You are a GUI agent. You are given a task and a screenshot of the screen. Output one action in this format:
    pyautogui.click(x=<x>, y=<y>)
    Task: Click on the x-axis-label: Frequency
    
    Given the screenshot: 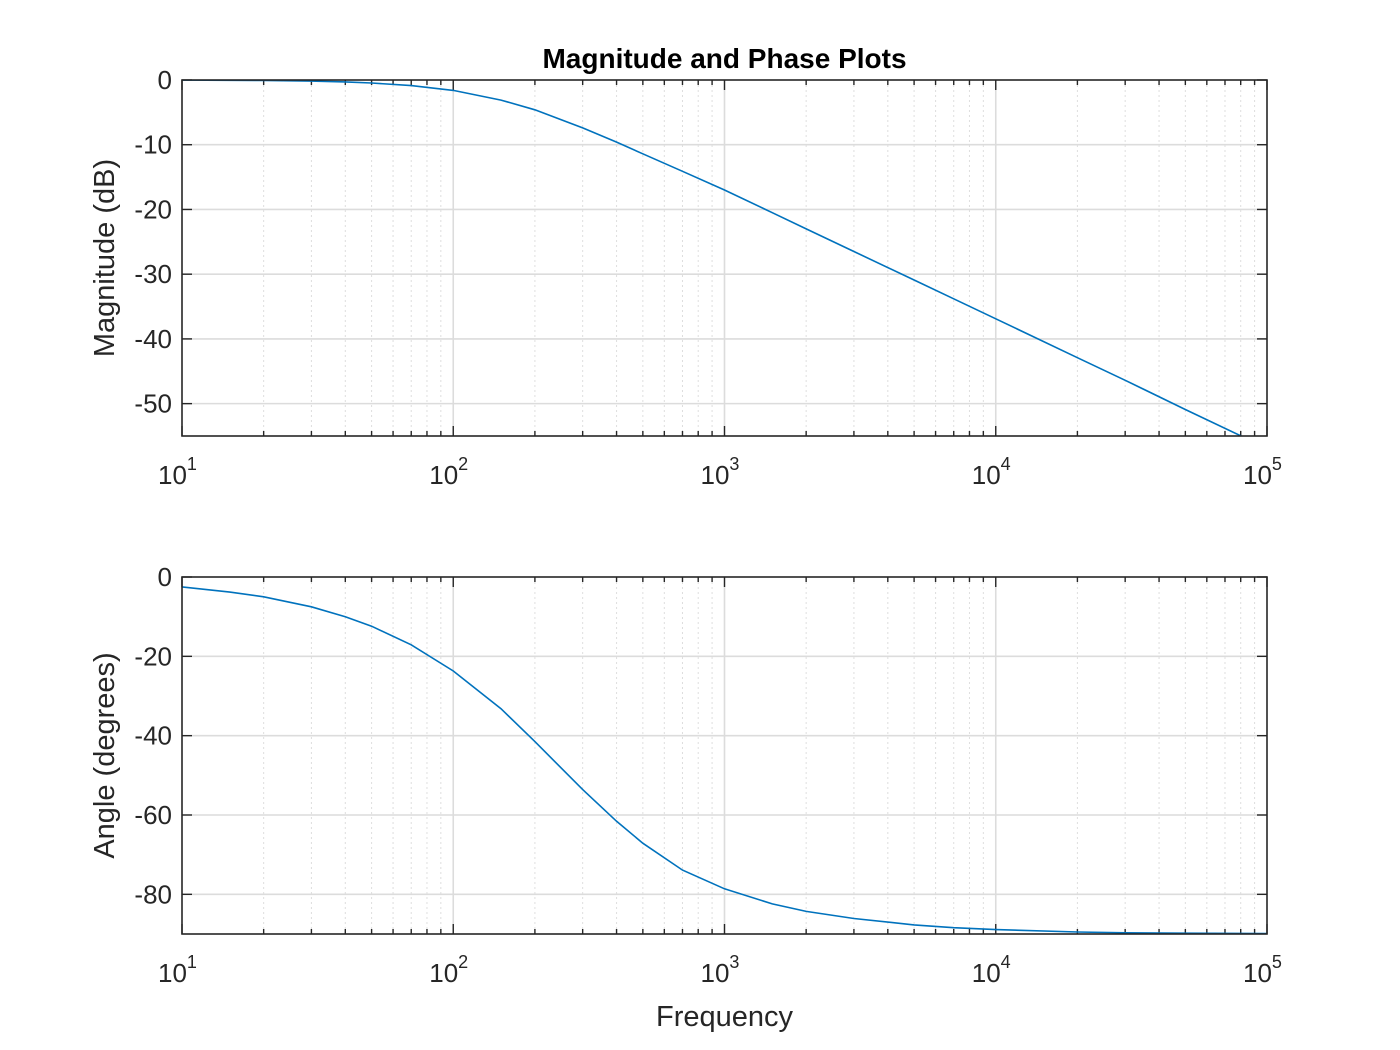 What is the action you would take?
    pyautogui.click(x=725, y=1017)
    